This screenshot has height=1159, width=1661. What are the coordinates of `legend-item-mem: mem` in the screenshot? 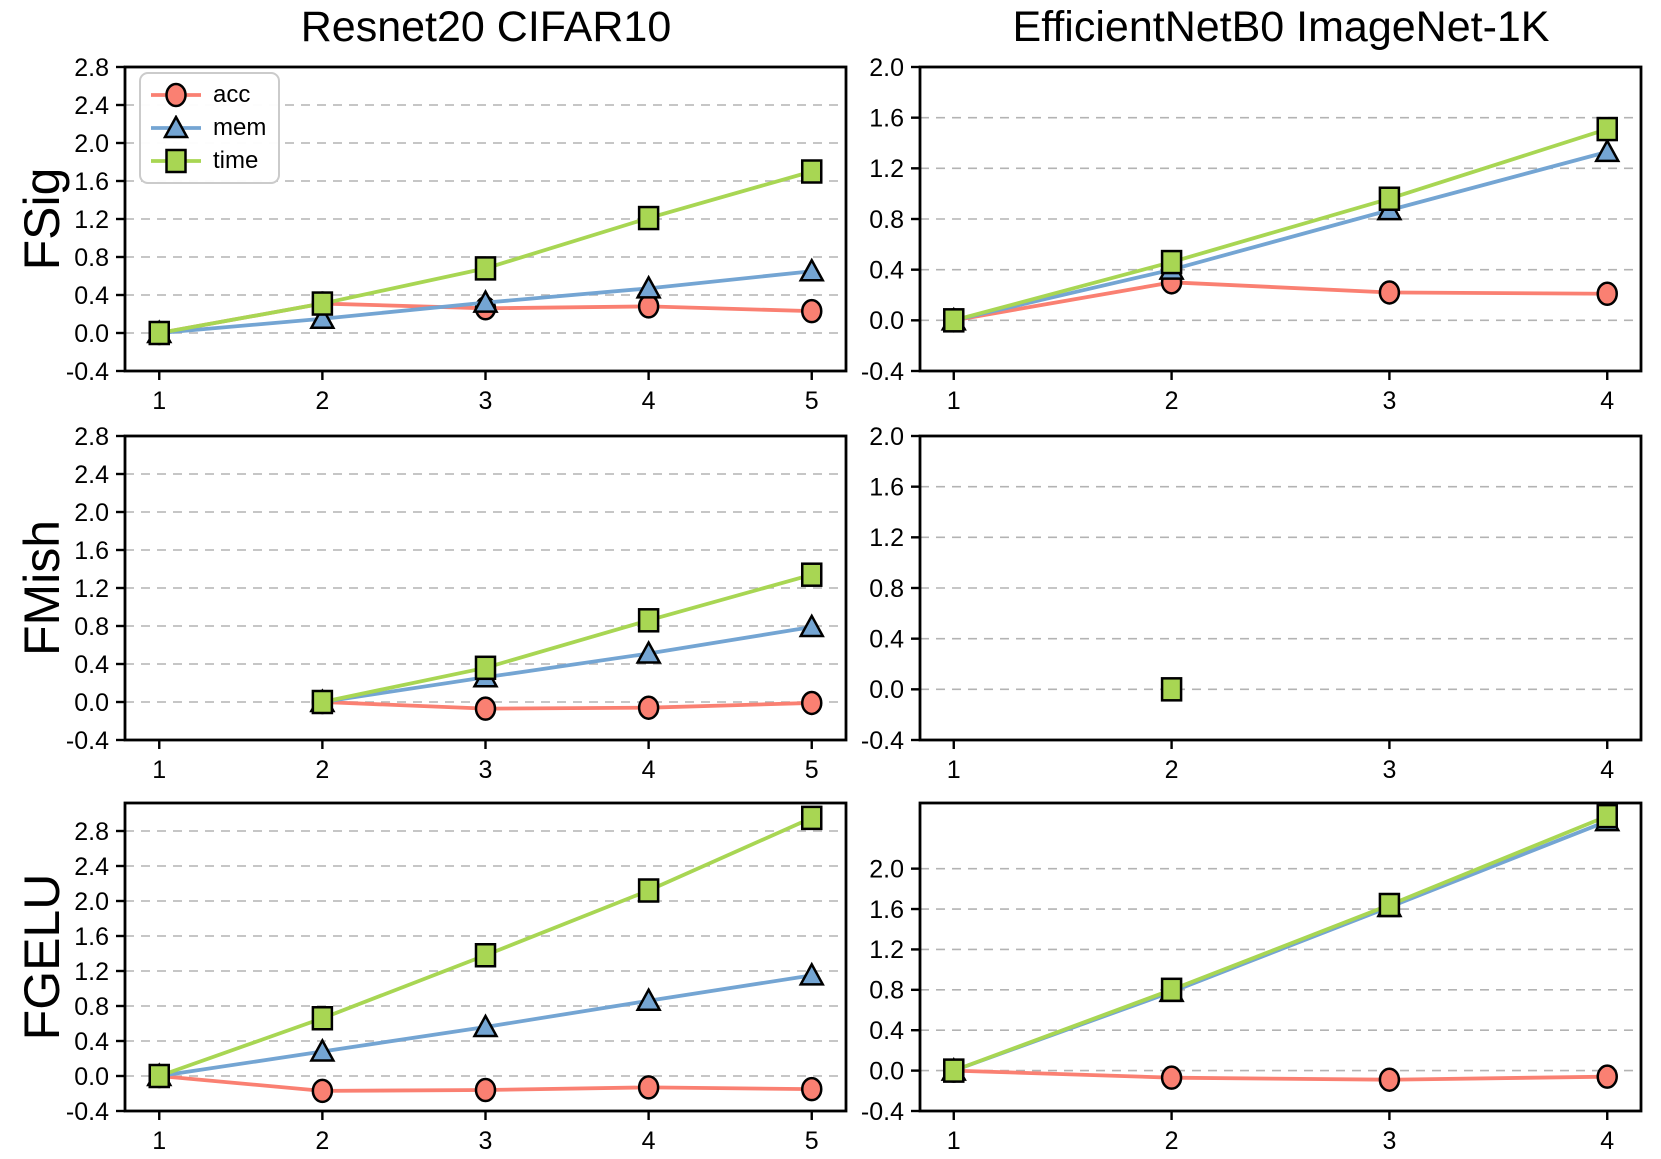 It's located at (210, 127).